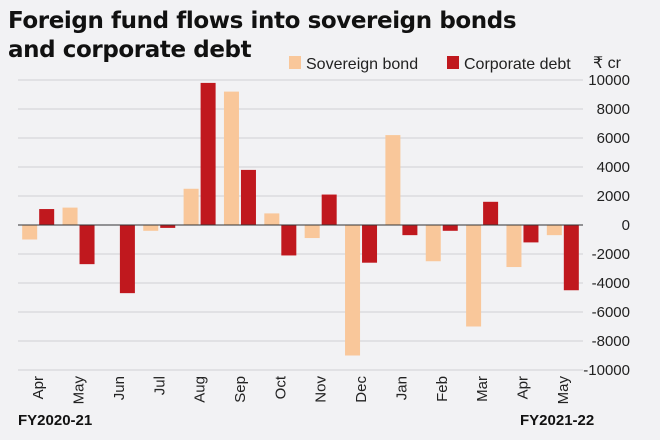 This screenshot has width=660, height=440. I want to click on x-tick-label: Oct, so click(280, 387).